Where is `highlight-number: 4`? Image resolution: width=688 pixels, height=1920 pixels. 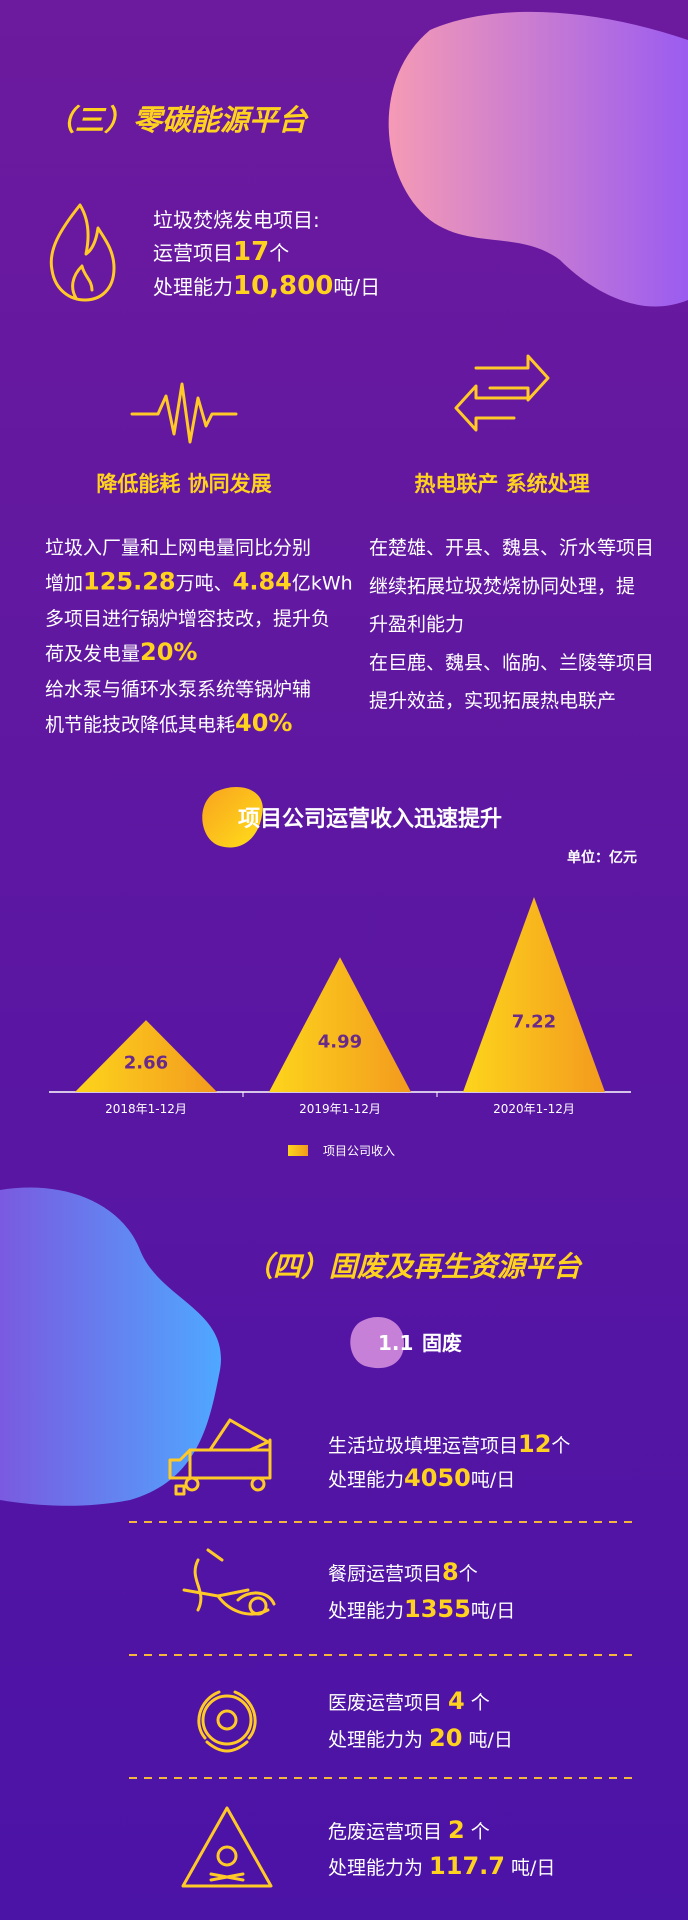
highlight-number: 4 is located at coordinates (456, 1701).